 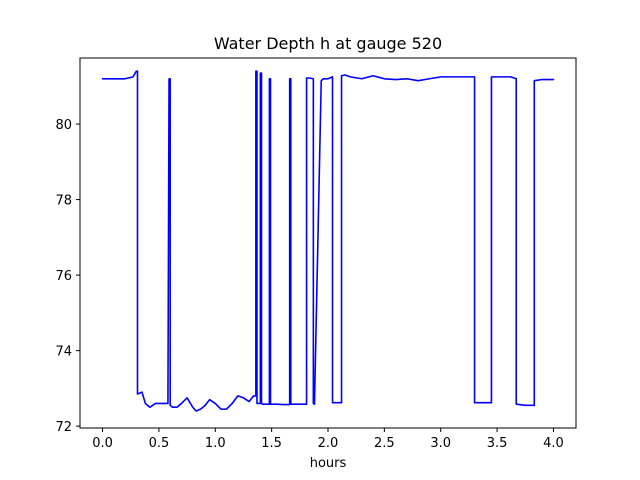 I want to click on x-tick-label: 3.0, so click(x=440, y=443).